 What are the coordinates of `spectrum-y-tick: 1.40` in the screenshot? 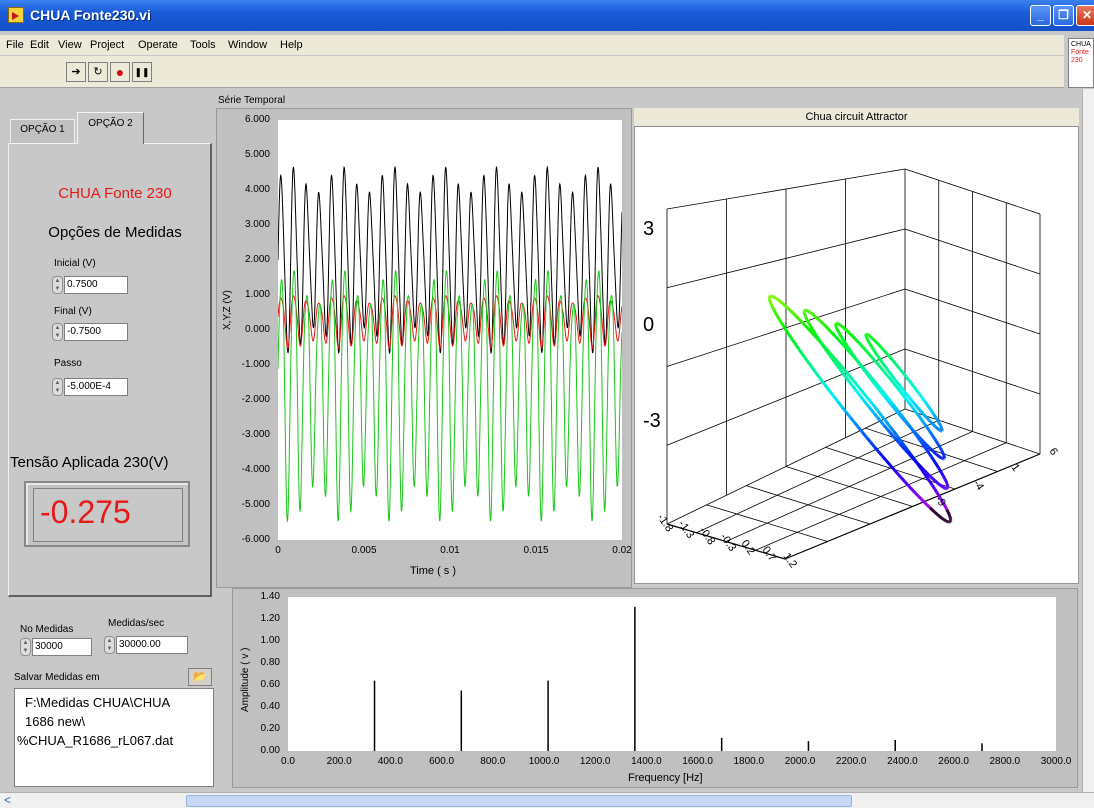 It's located at (270, 596).